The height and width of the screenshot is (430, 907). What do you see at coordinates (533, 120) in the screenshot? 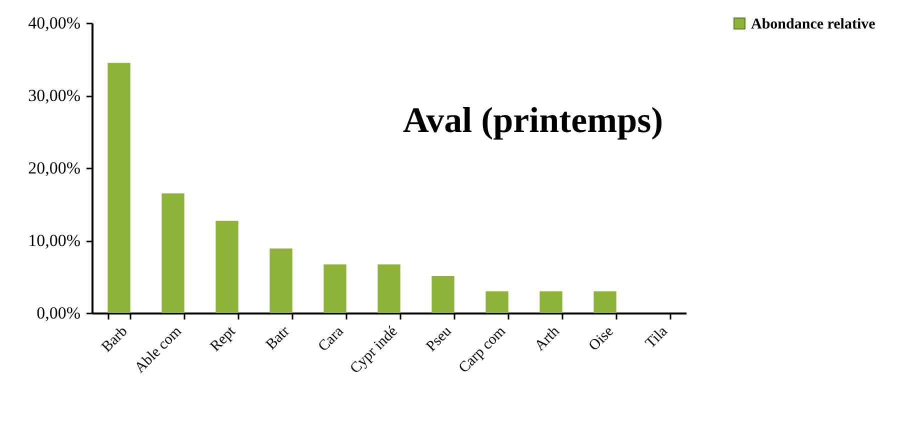
I see `text: Aval (printemps)` at bounding box center [533, 120].